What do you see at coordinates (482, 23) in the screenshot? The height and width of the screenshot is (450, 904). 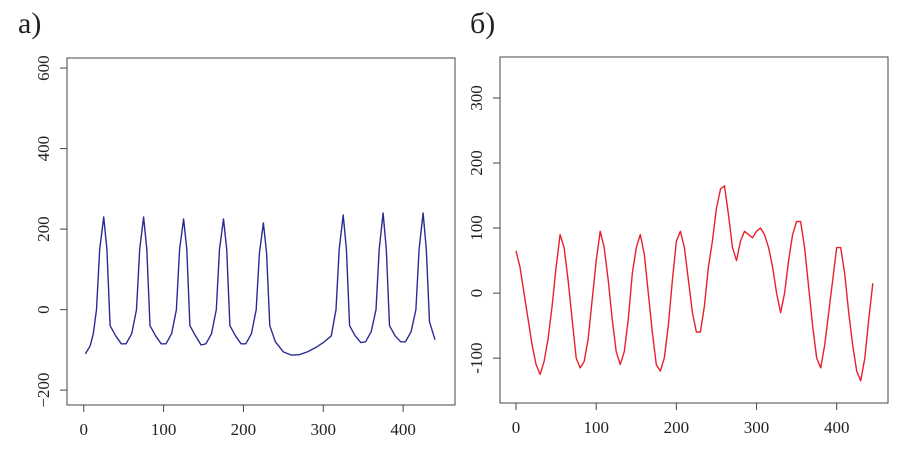 I see `panel-title: б)` at bounding box center [482, 23].